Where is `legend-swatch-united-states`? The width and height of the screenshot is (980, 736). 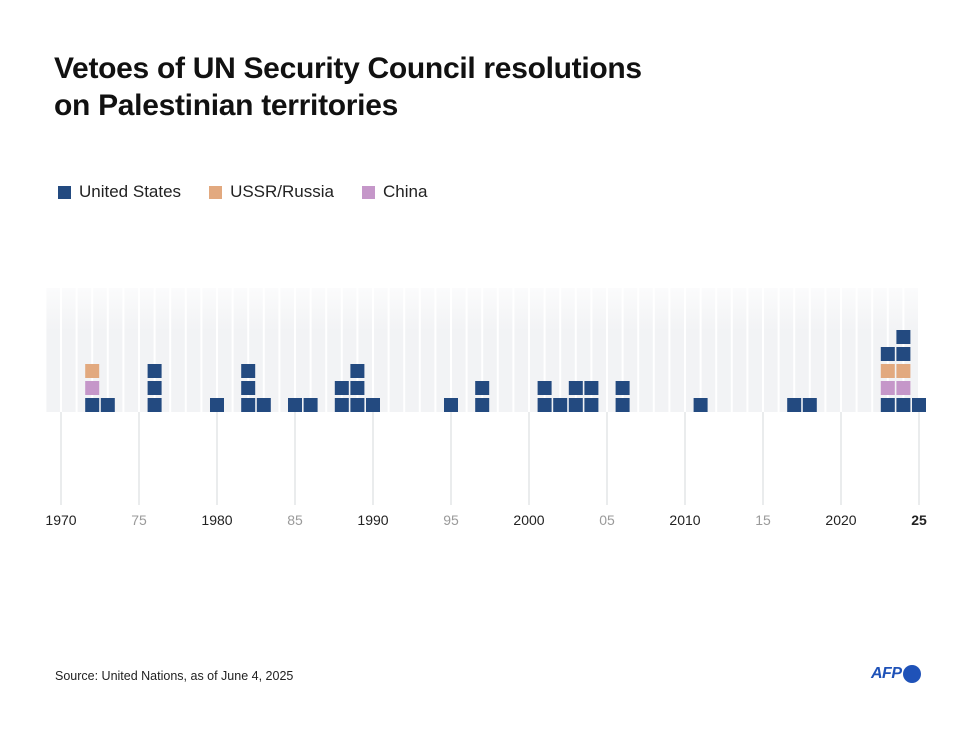
legend-swatch-united-states is located at coordinates (64, 192).